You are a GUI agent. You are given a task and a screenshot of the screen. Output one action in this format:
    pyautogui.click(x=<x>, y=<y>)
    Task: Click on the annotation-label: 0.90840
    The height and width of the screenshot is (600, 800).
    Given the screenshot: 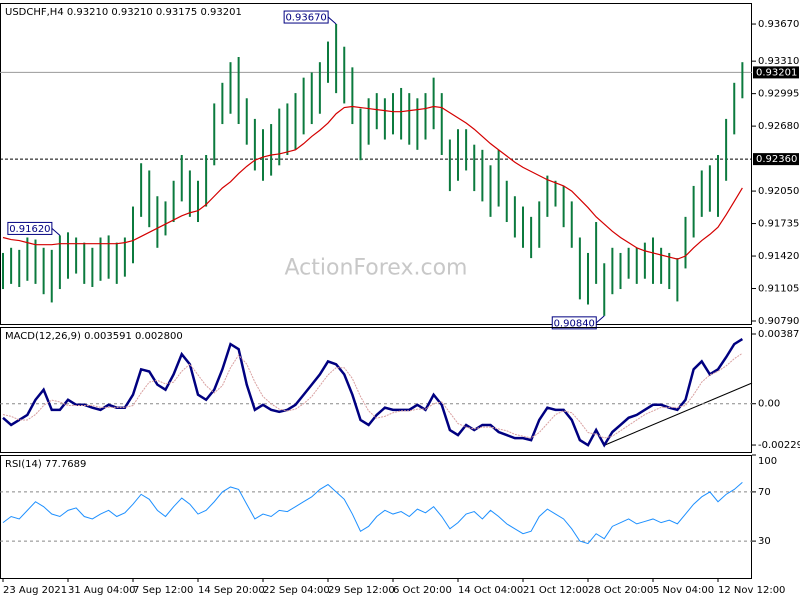 What is the action you would take?
    pyautogui.click(x=574, y=323)
    